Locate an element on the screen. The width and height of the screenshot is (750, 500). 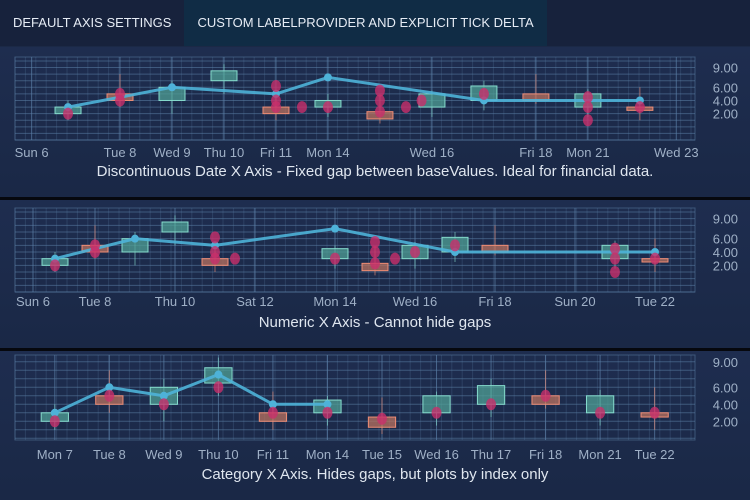
x-tick-label: Thu 17 is located at coordinates (491, 454).